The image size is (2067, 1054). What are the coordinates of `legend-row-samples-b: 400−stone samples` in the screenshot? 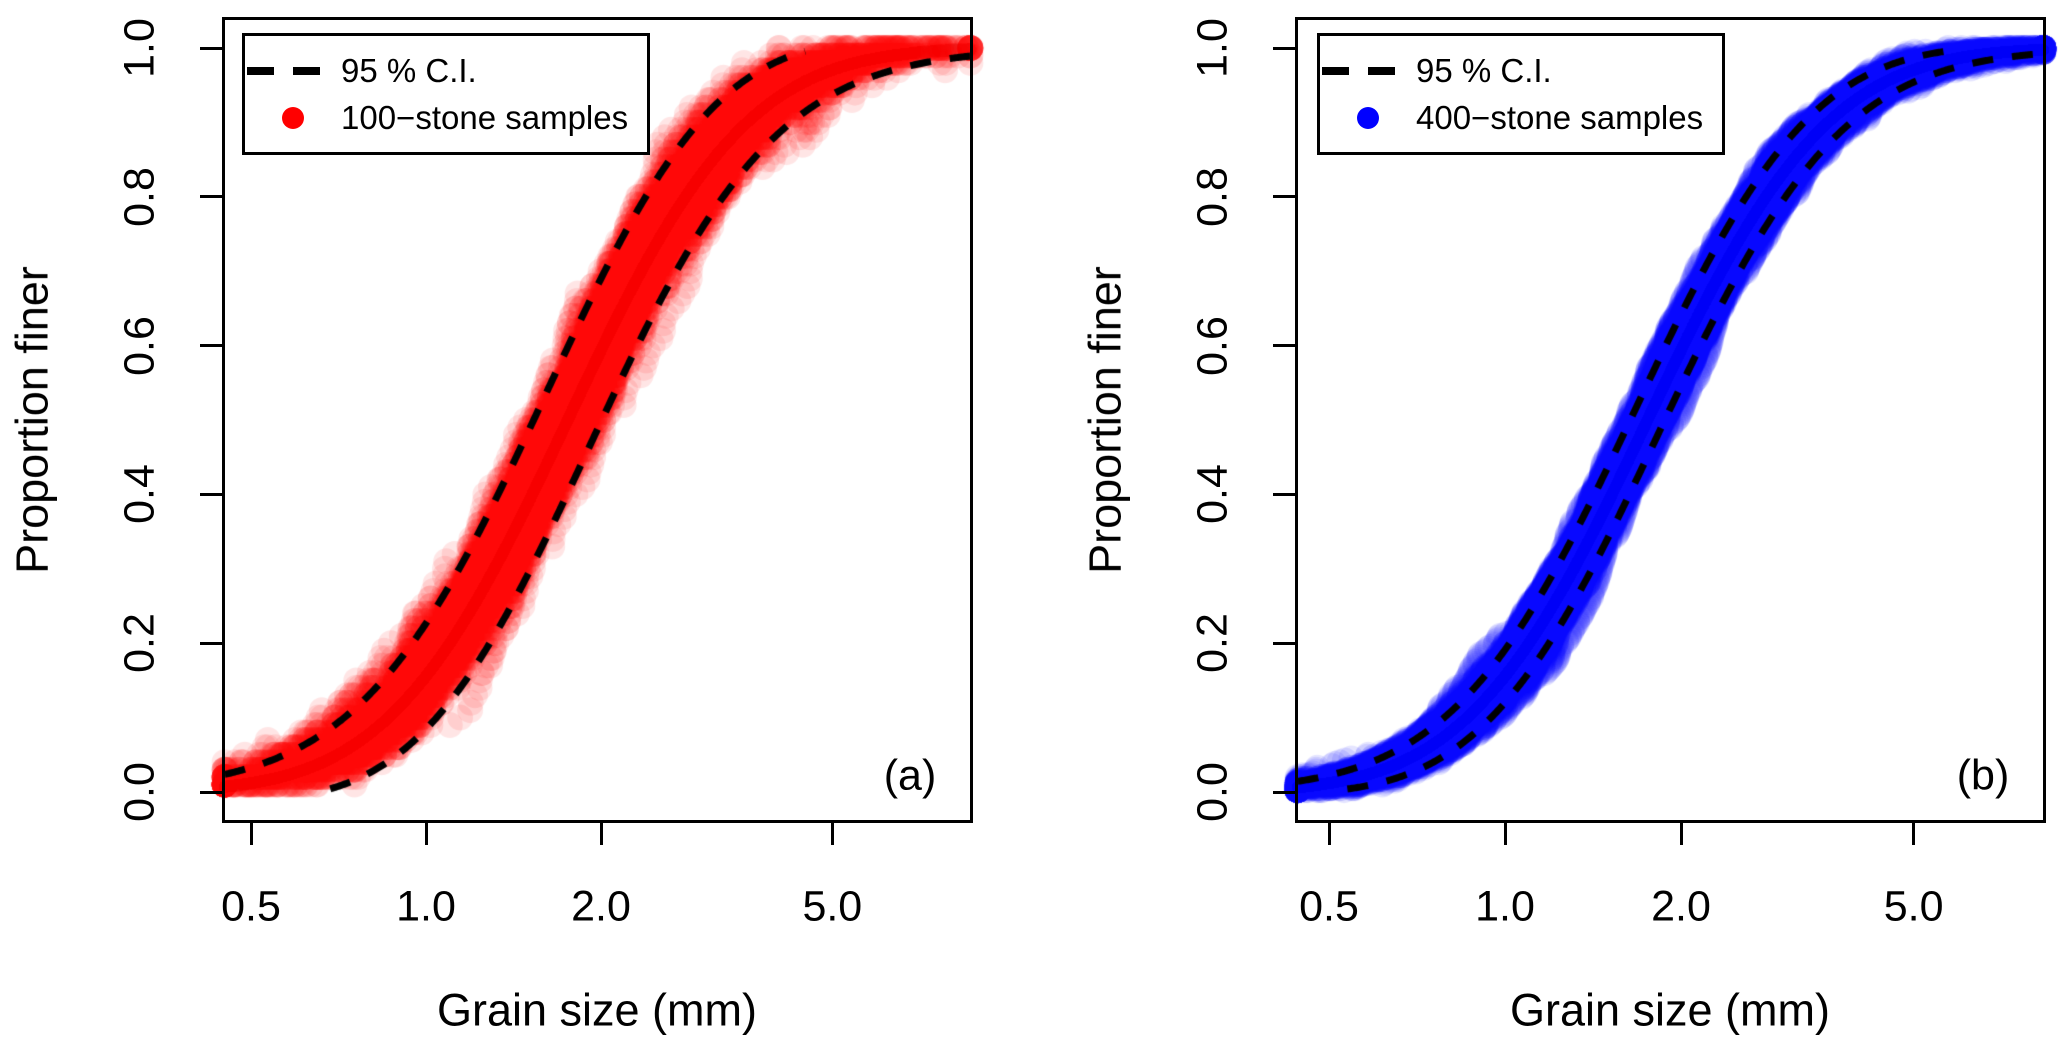 It's located at (1521, 118).